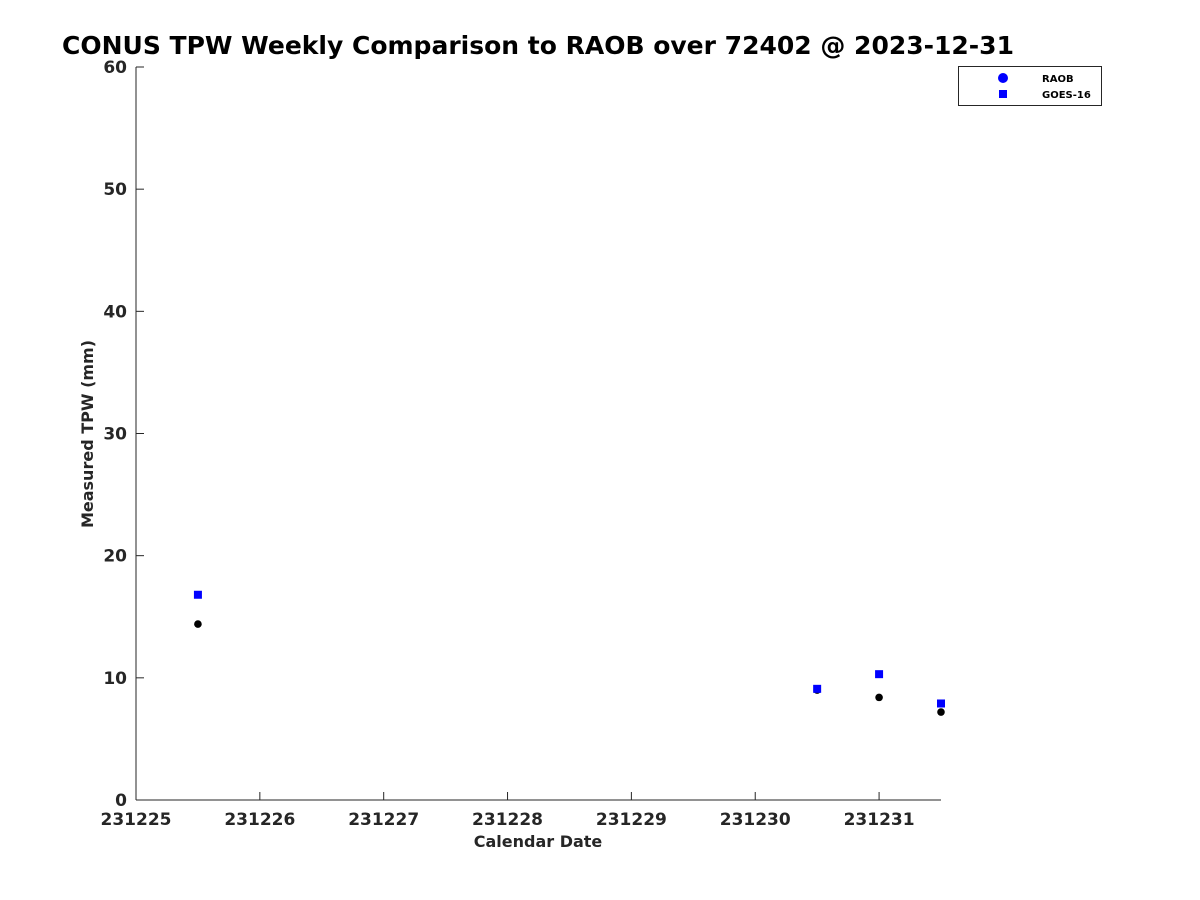  Describe the element at coordinates (115, 312) in the screenshot. I see `y-tick-label: 40` at that location.